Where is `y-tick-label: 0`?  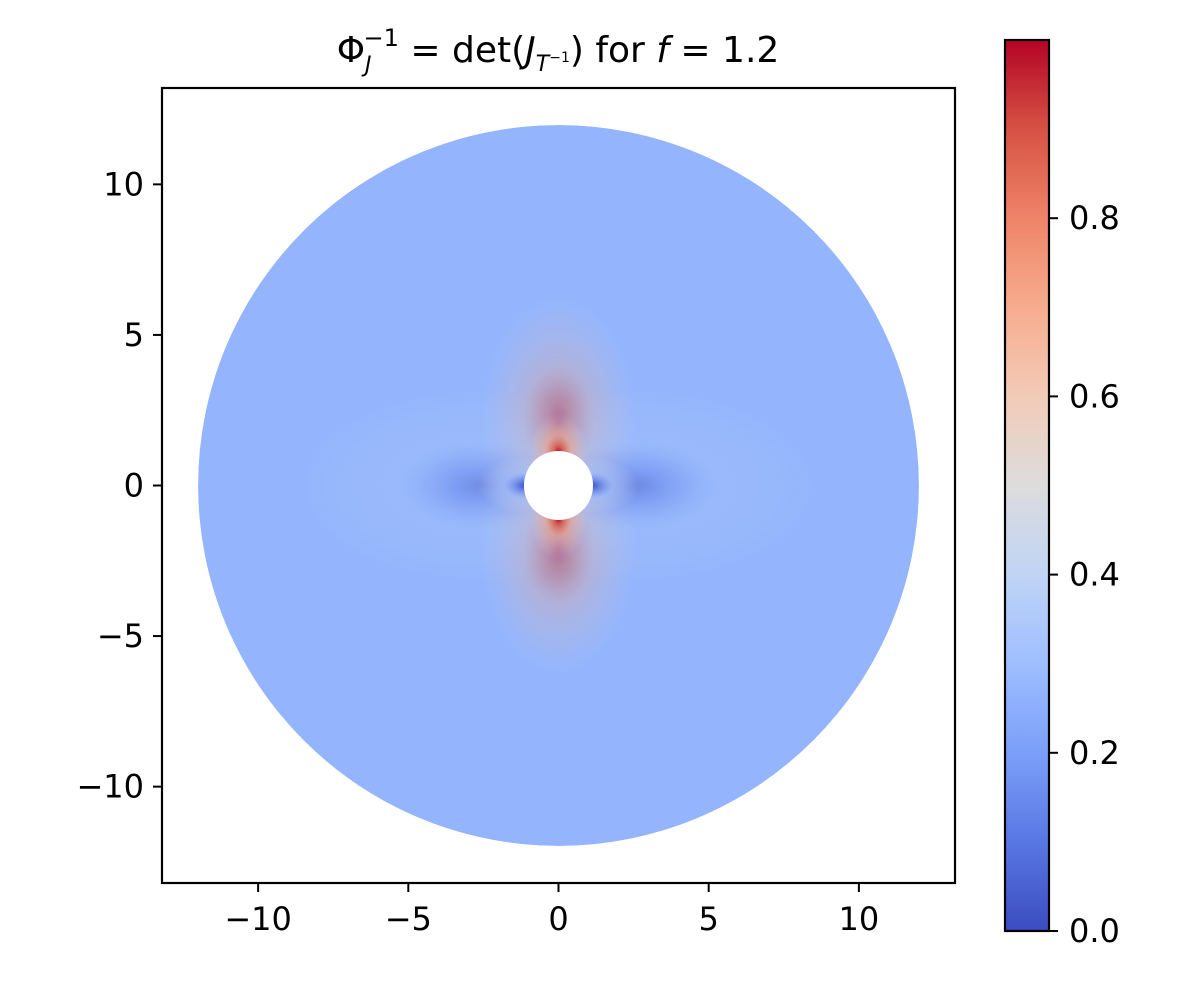 y-tick-label: 0 is located at coordinates (134, 486).